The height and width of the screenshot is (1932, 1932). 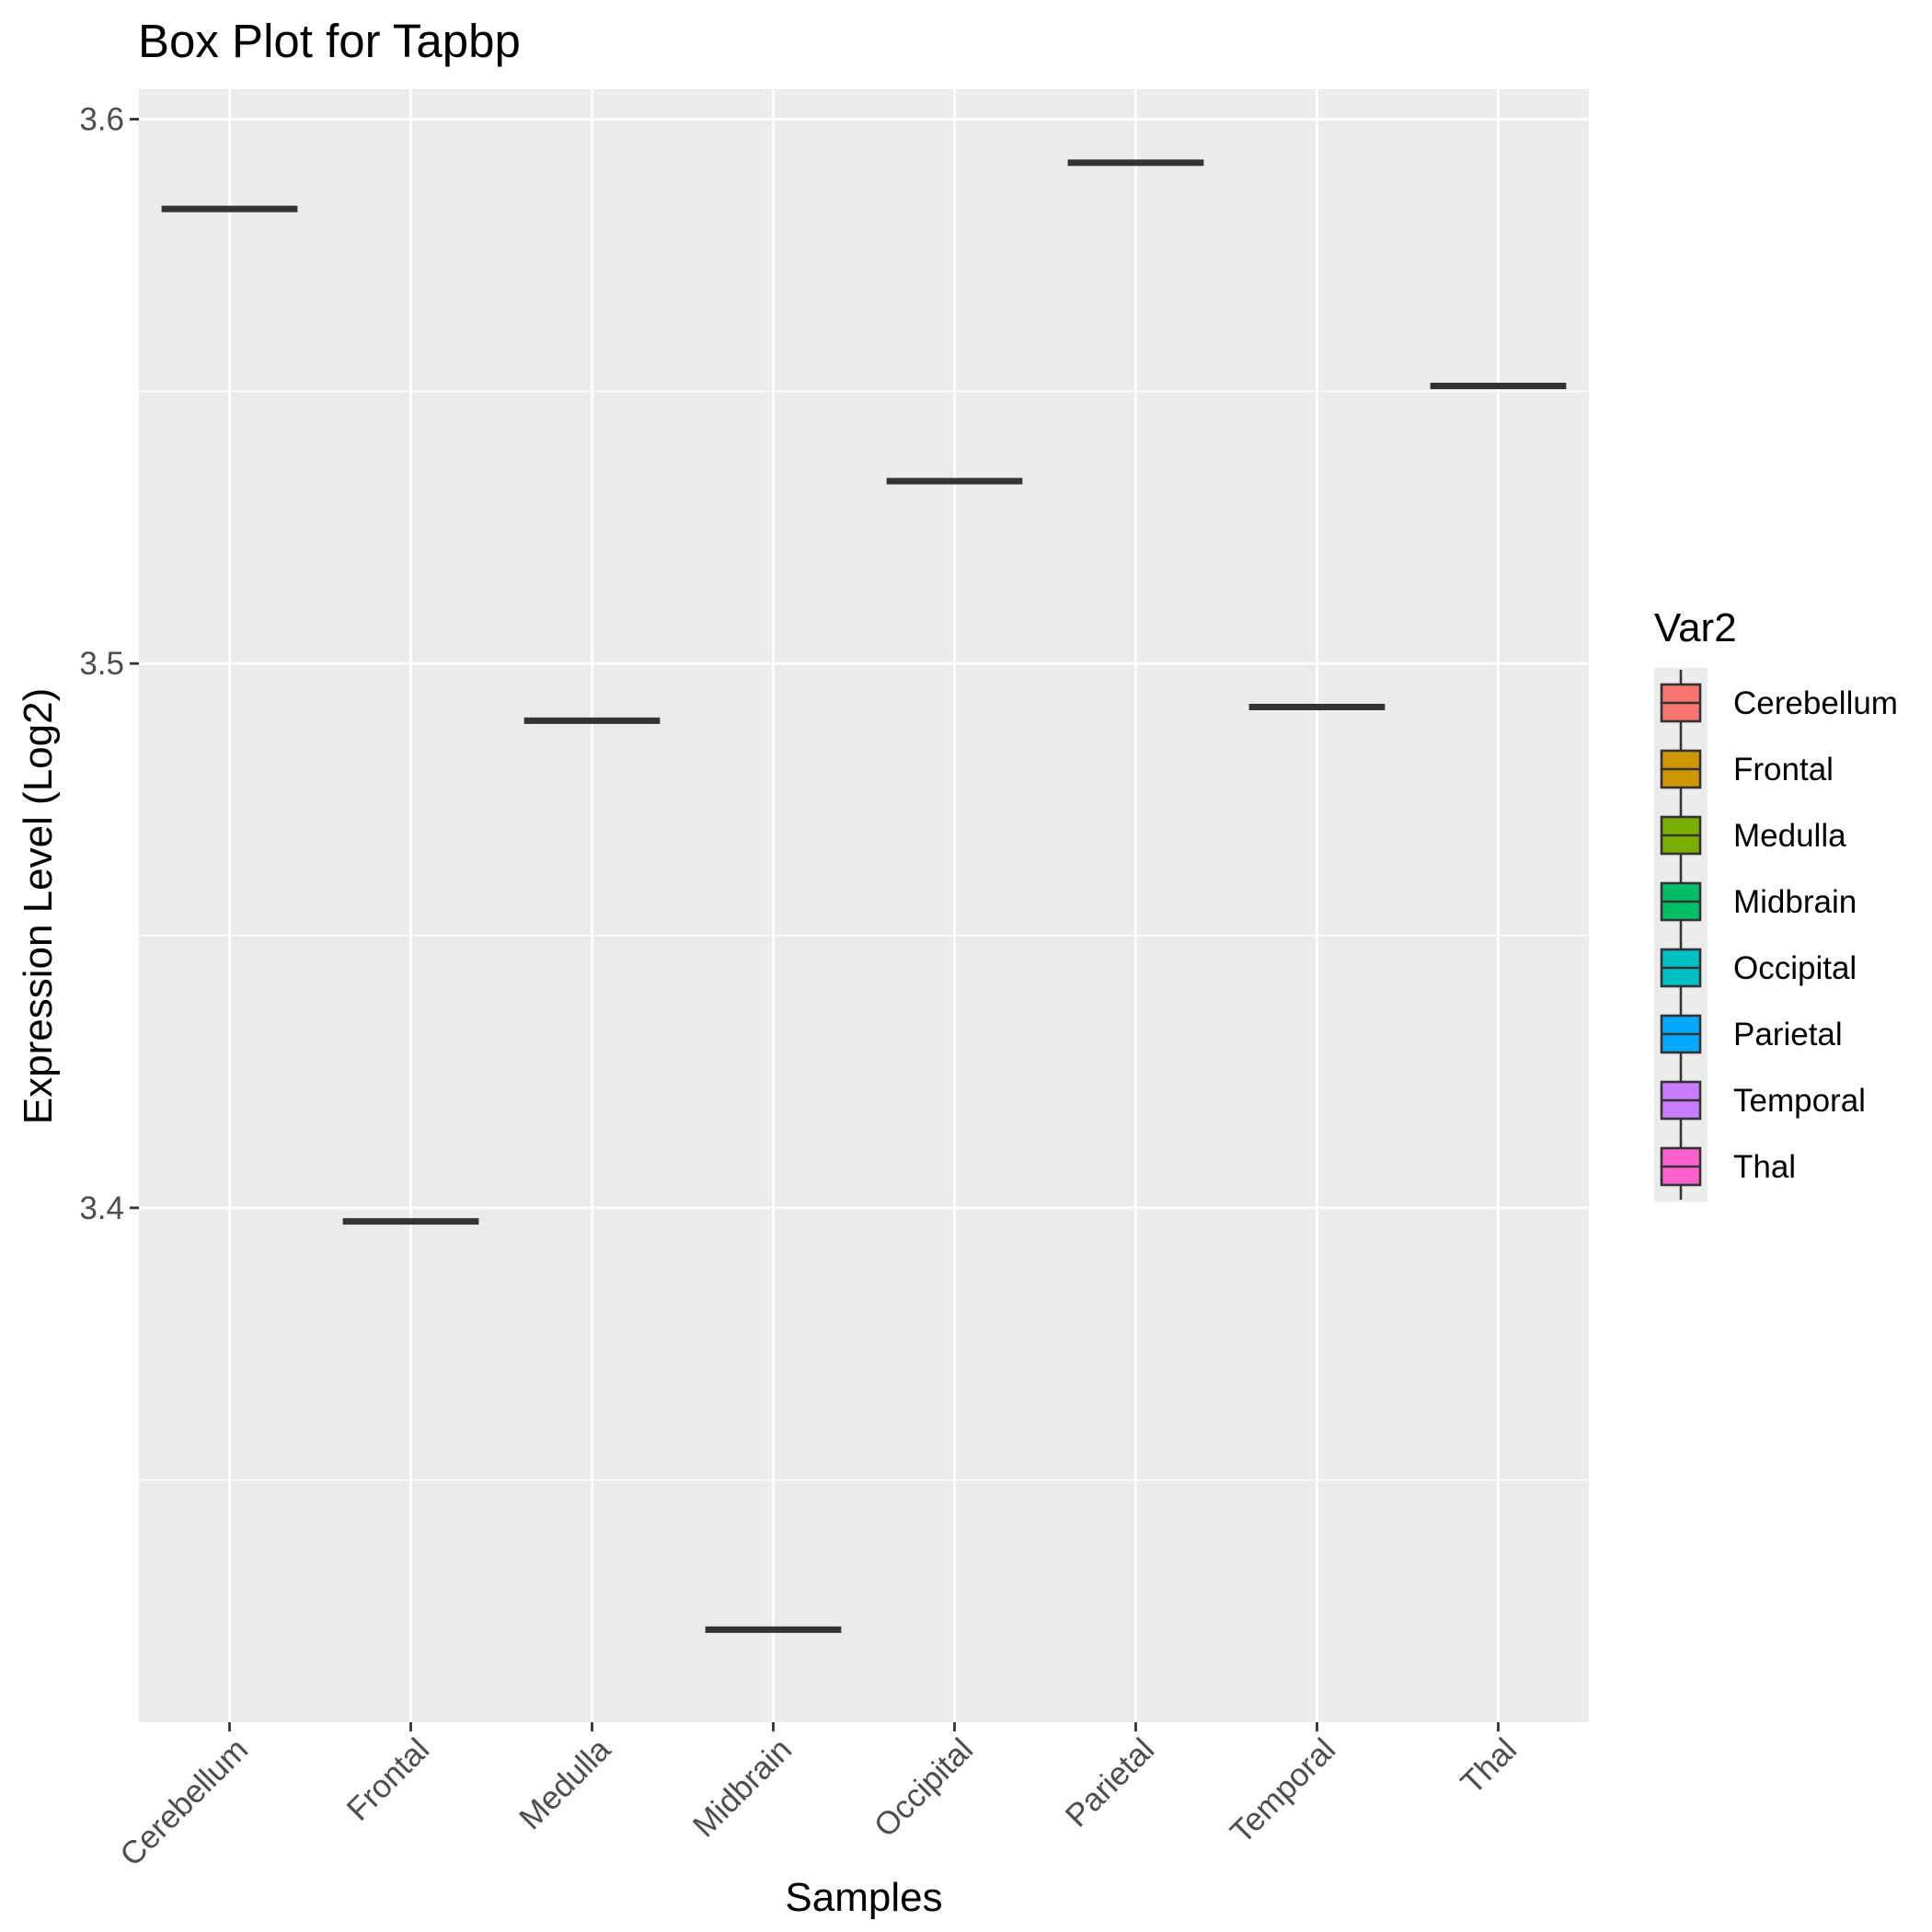 What do you see at coordinates (1489, 1766) in the screenshot?
I see `x-tick-label: Thal` at bounding box center [1489, 1766].